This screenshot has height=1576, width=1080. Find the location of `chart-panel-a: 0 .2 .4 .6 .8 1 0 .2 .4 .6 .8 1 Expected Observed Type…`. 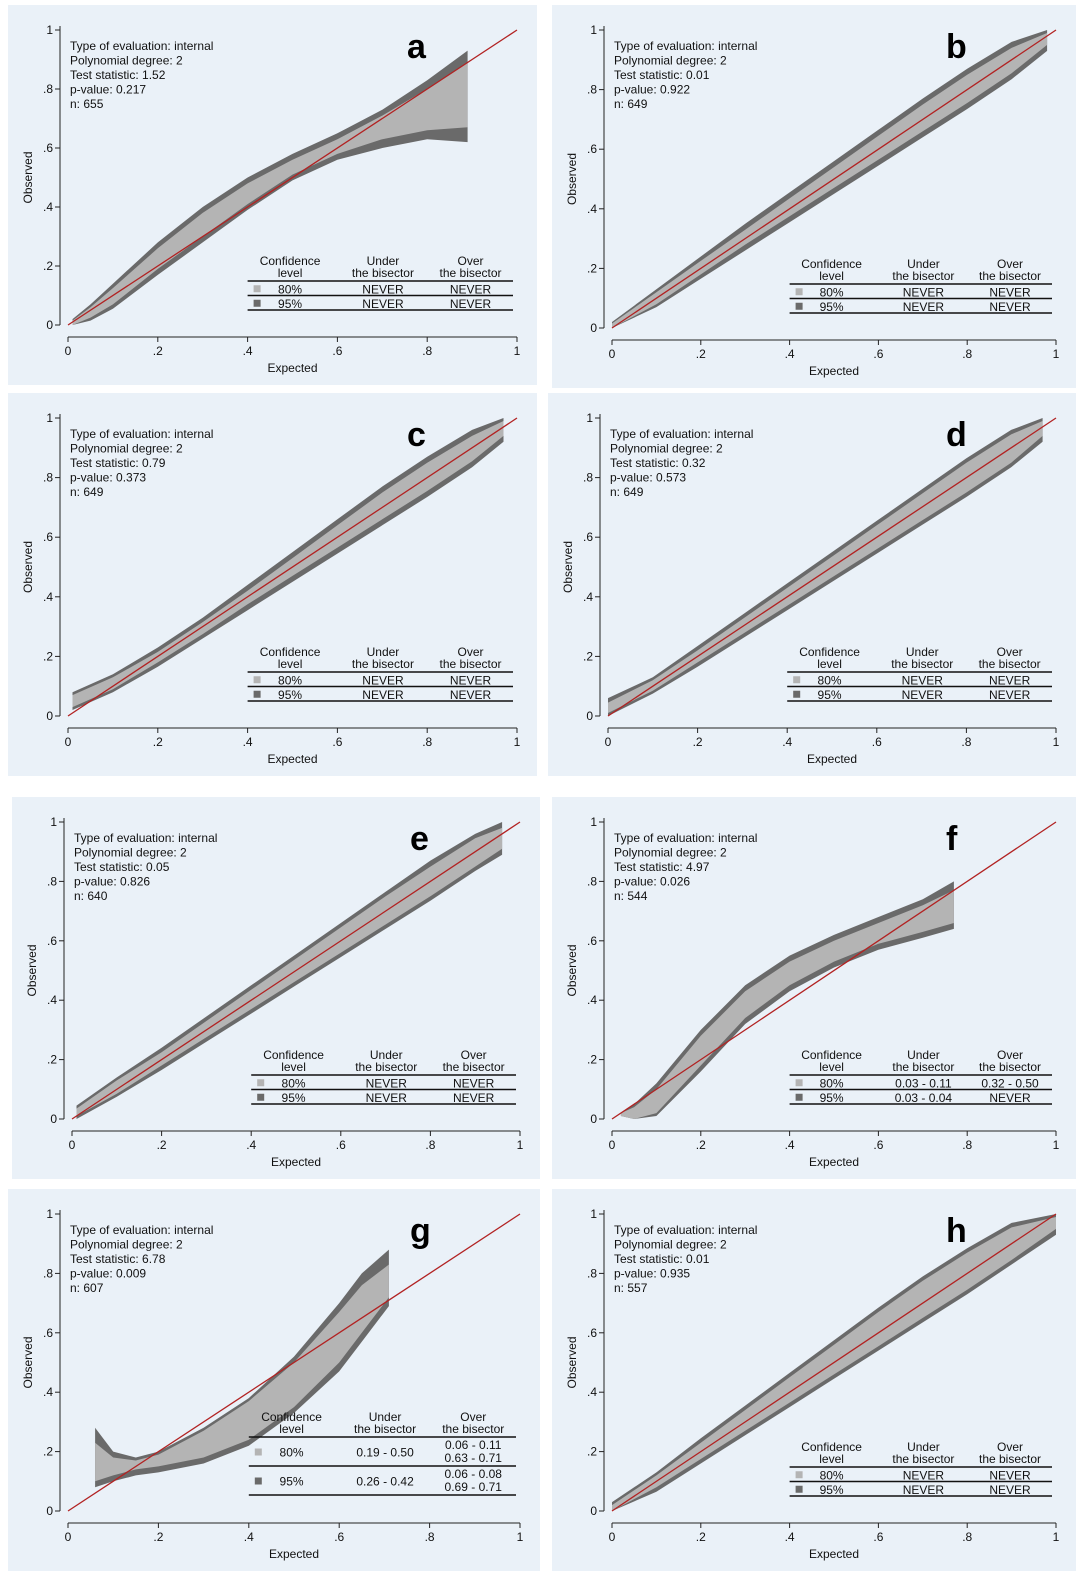

chart-panel-a: 0 .2 .4 .6 .8 1 0 .2 .4 .6 .8 1 Expected Observed Type… is located at coordinates (272, 195).